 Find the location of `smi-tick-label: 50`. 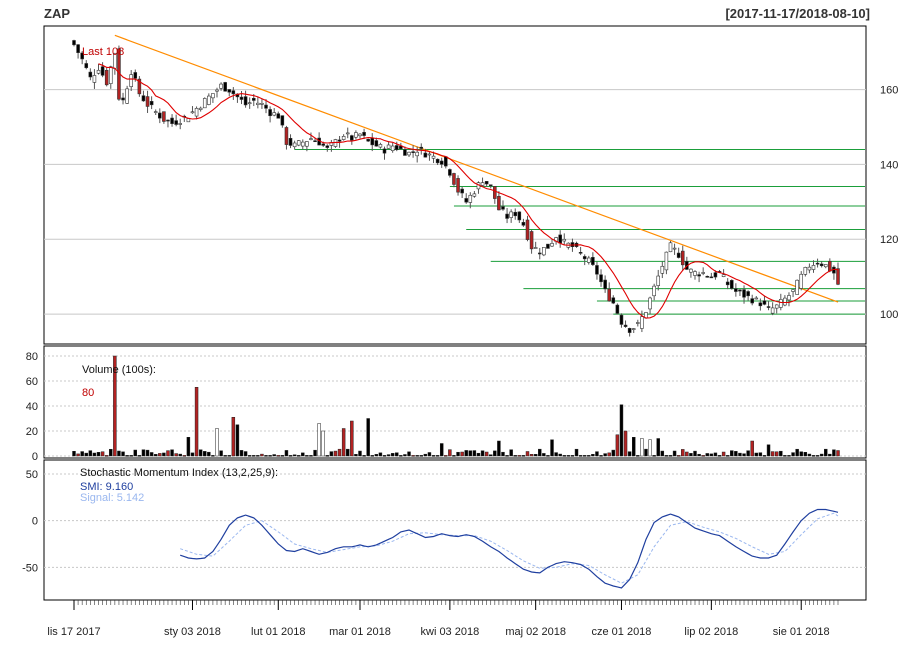

smi-tick-label: 50 is located at coordinates (32, 475).